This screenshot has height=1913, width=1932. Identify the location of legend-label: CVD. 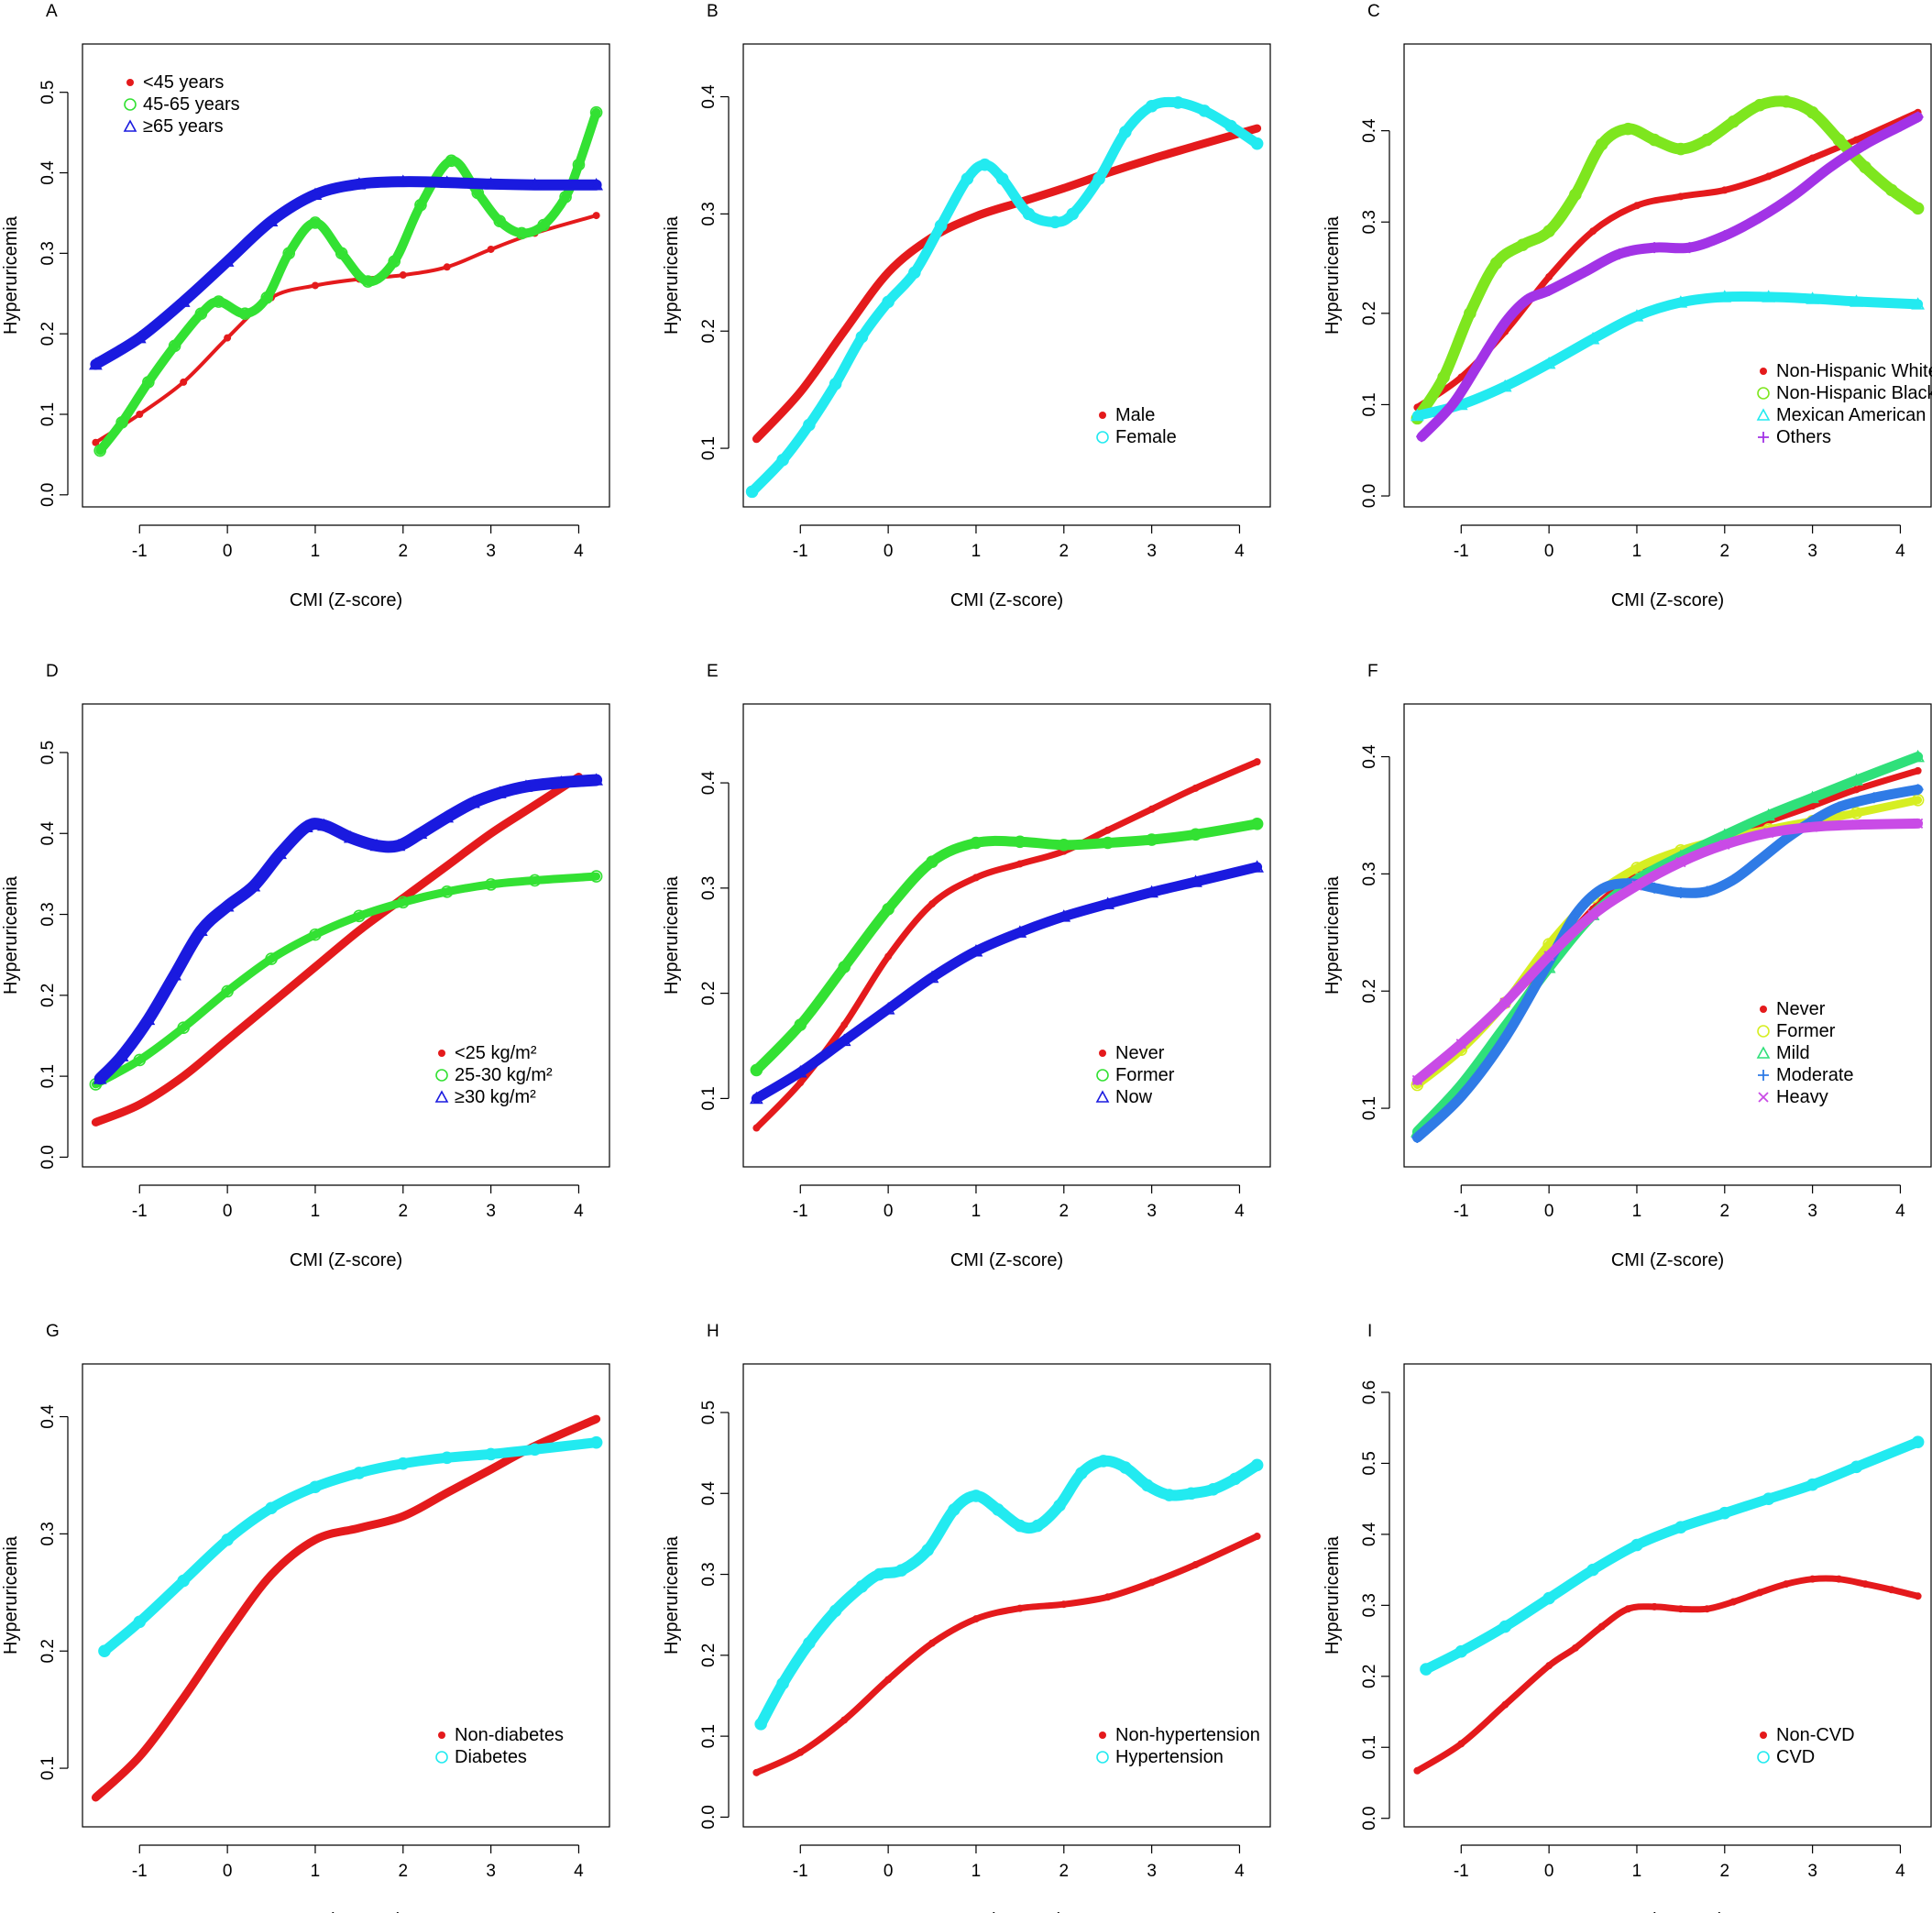
(1796, 1757).